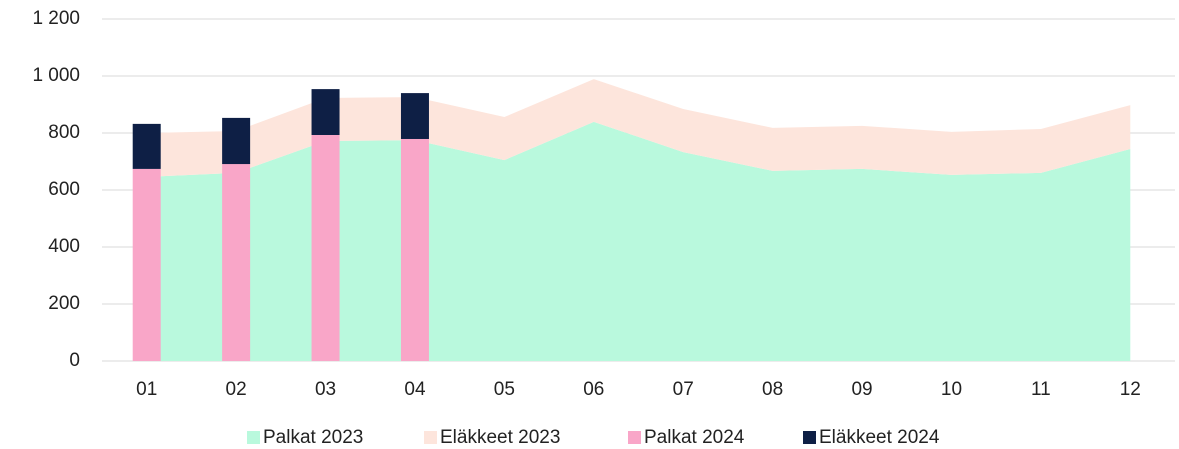 This screenshot has height=449, width=1179. Describe the element at coordinates (879, 437) in the screenshot. I see `legend-label: Eläkkeet 2024` at that location.